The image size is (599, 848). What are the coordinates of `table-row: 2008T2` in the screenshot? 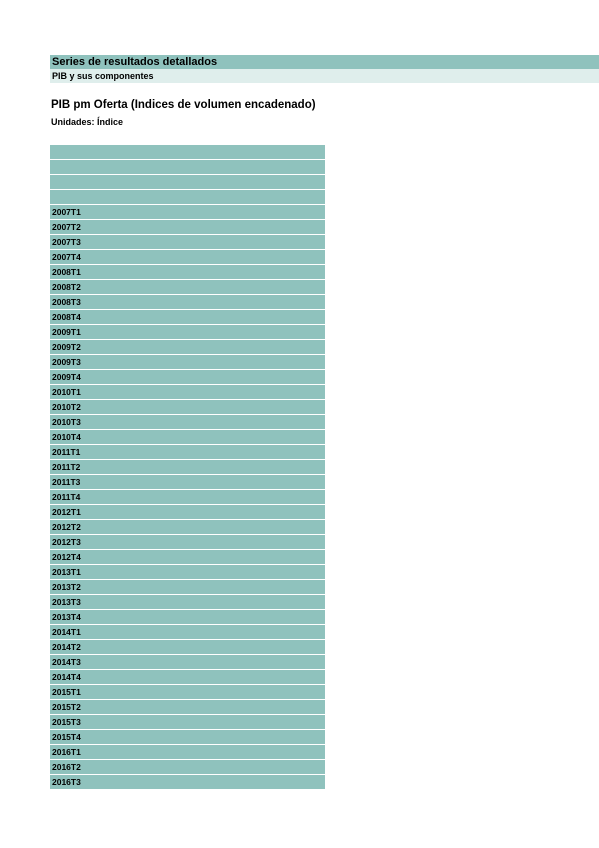 It's located at (187, 287).